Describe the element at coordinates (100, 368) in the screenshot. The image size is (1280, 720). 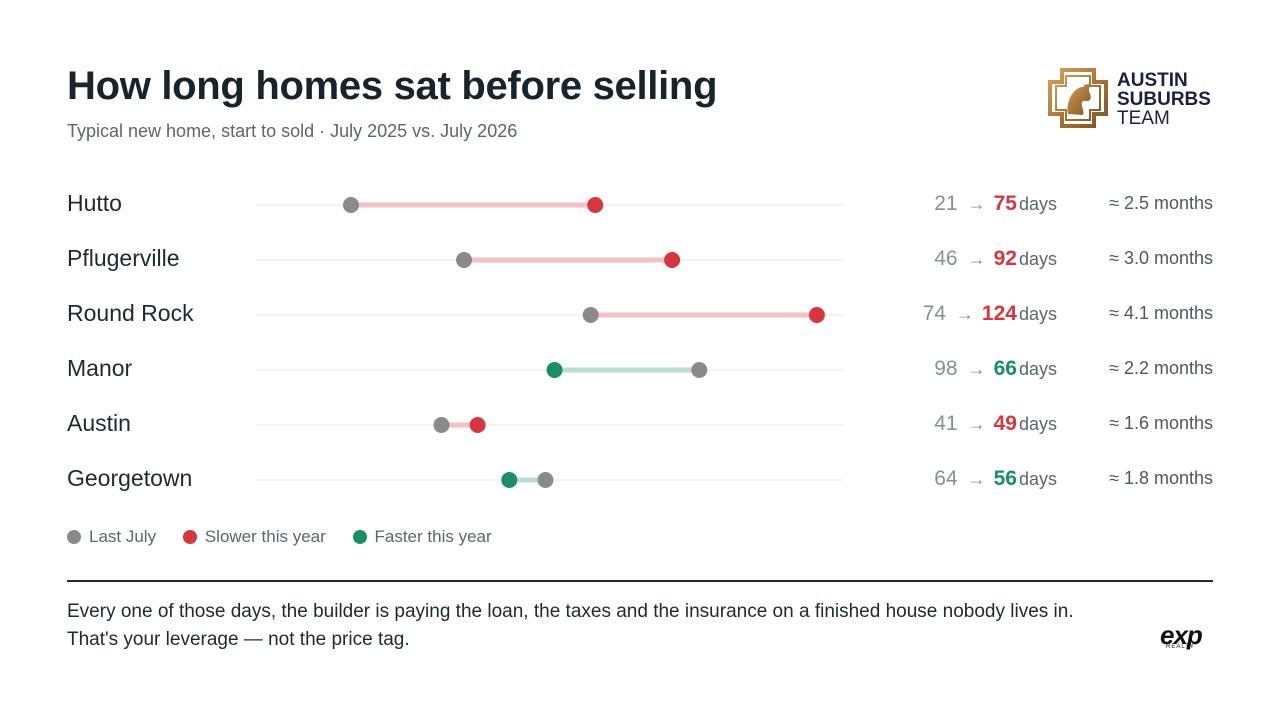
I see `city-label: Manor` at that location.